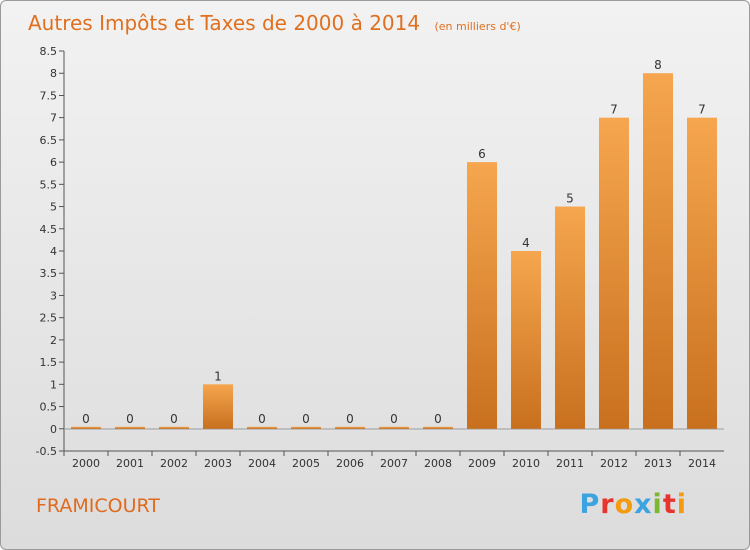  I want to click on x-tick-label: 2004, so click(262, 463).